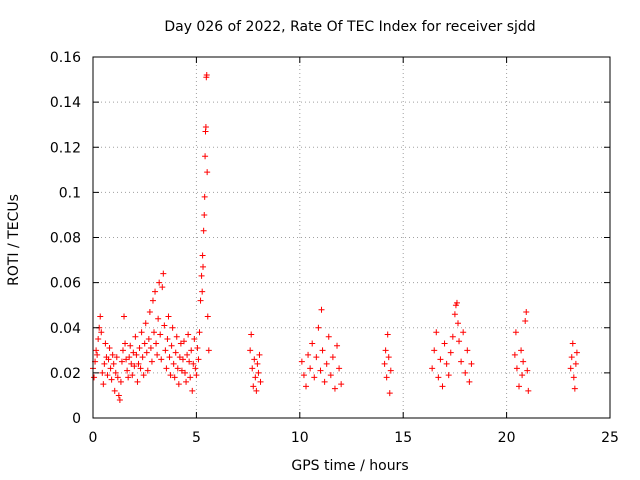 Image resolution: width=640 pixels, height=480 pixels. Describe the element at coordinates (300, 438) in the screenshot. I see `x-tick-label: 10` at that location.